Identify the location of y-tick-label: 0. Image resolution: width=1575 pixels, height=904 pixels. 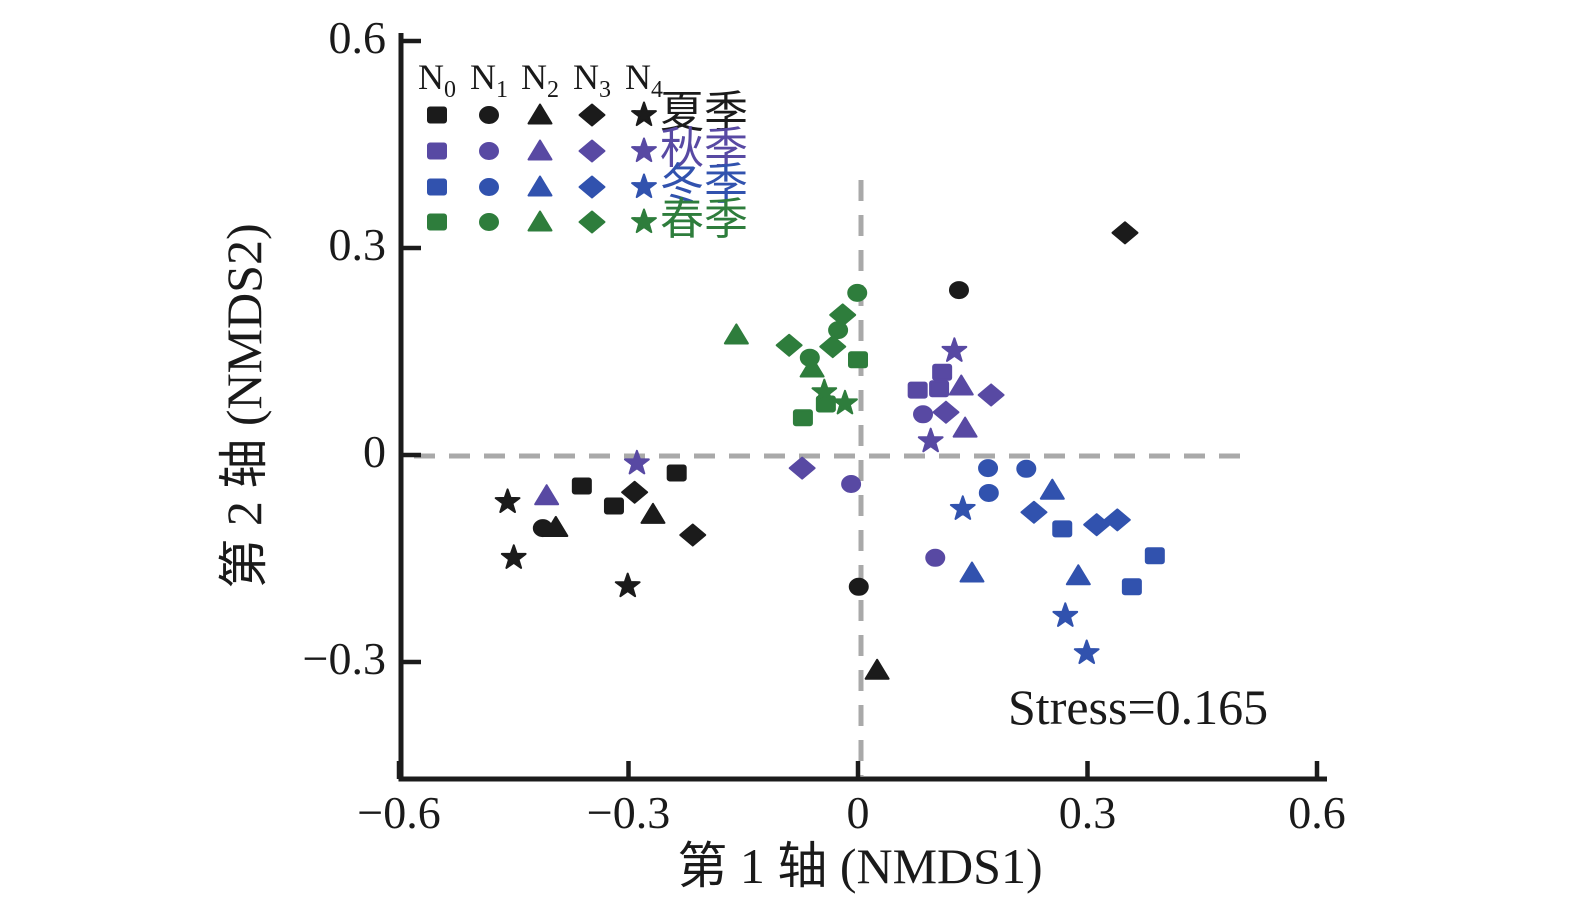
(374, 451).